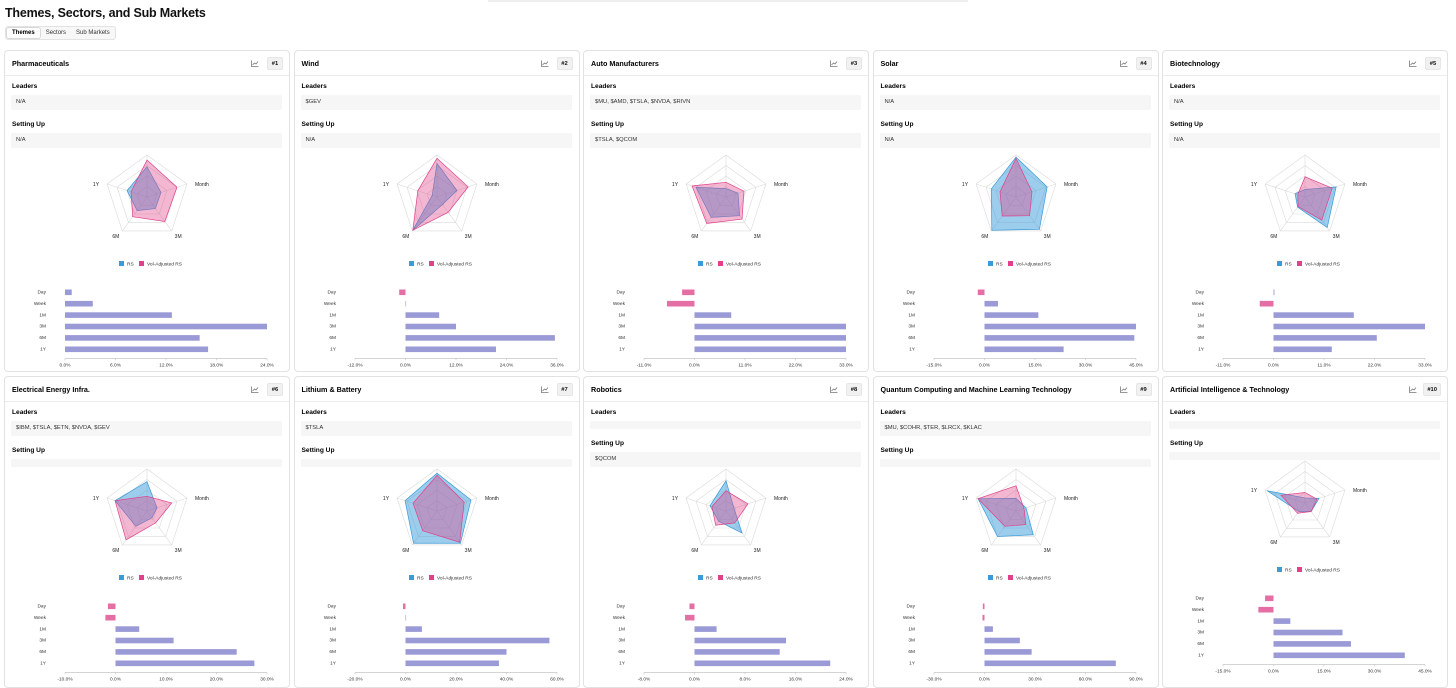 Image resolution: width=1456 pixels, height=688 pixels. I want to click on tab-themes: Themes, so click(23, 33).